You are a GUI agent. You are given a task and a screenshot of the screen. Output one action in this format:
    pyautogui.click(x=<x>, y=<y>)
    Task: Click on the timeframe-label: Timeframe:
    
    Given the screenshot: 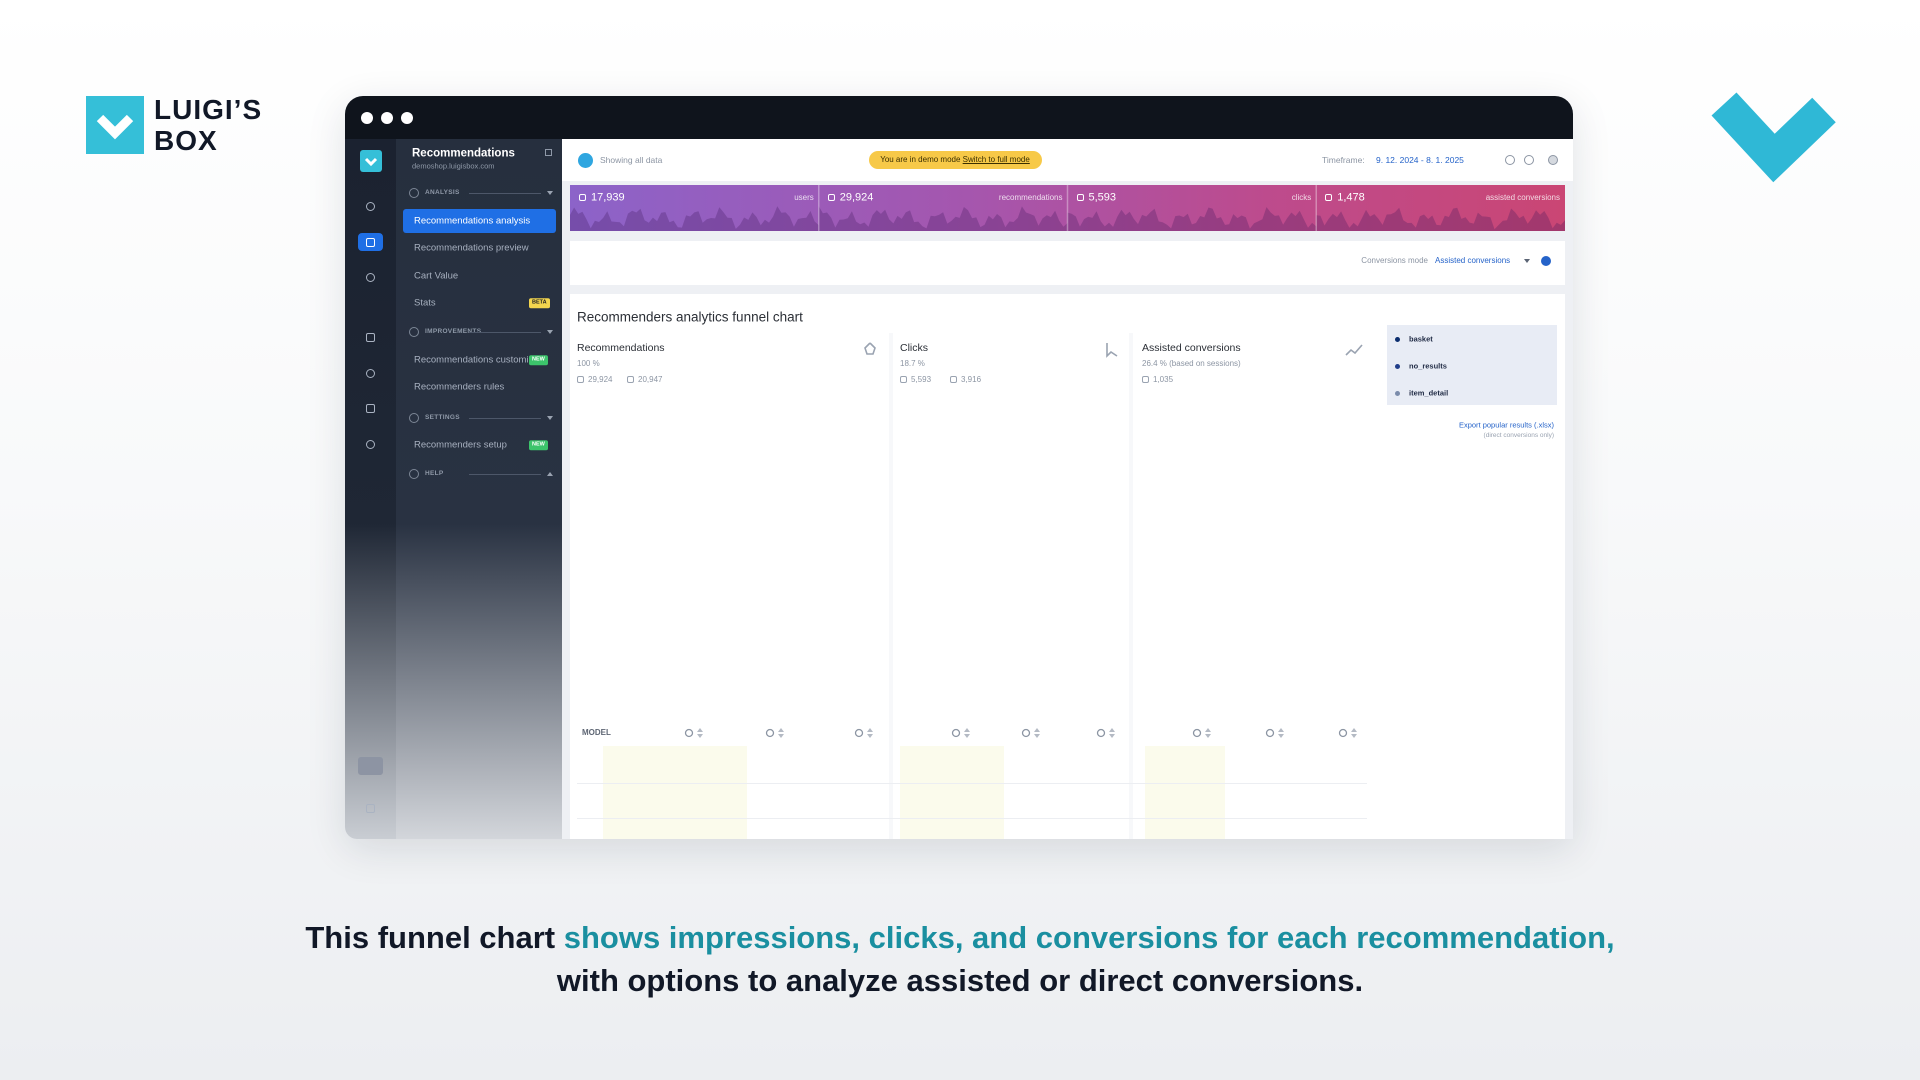 What is the action you would take?
    pyautogui.click(x=1343, y=159)
    